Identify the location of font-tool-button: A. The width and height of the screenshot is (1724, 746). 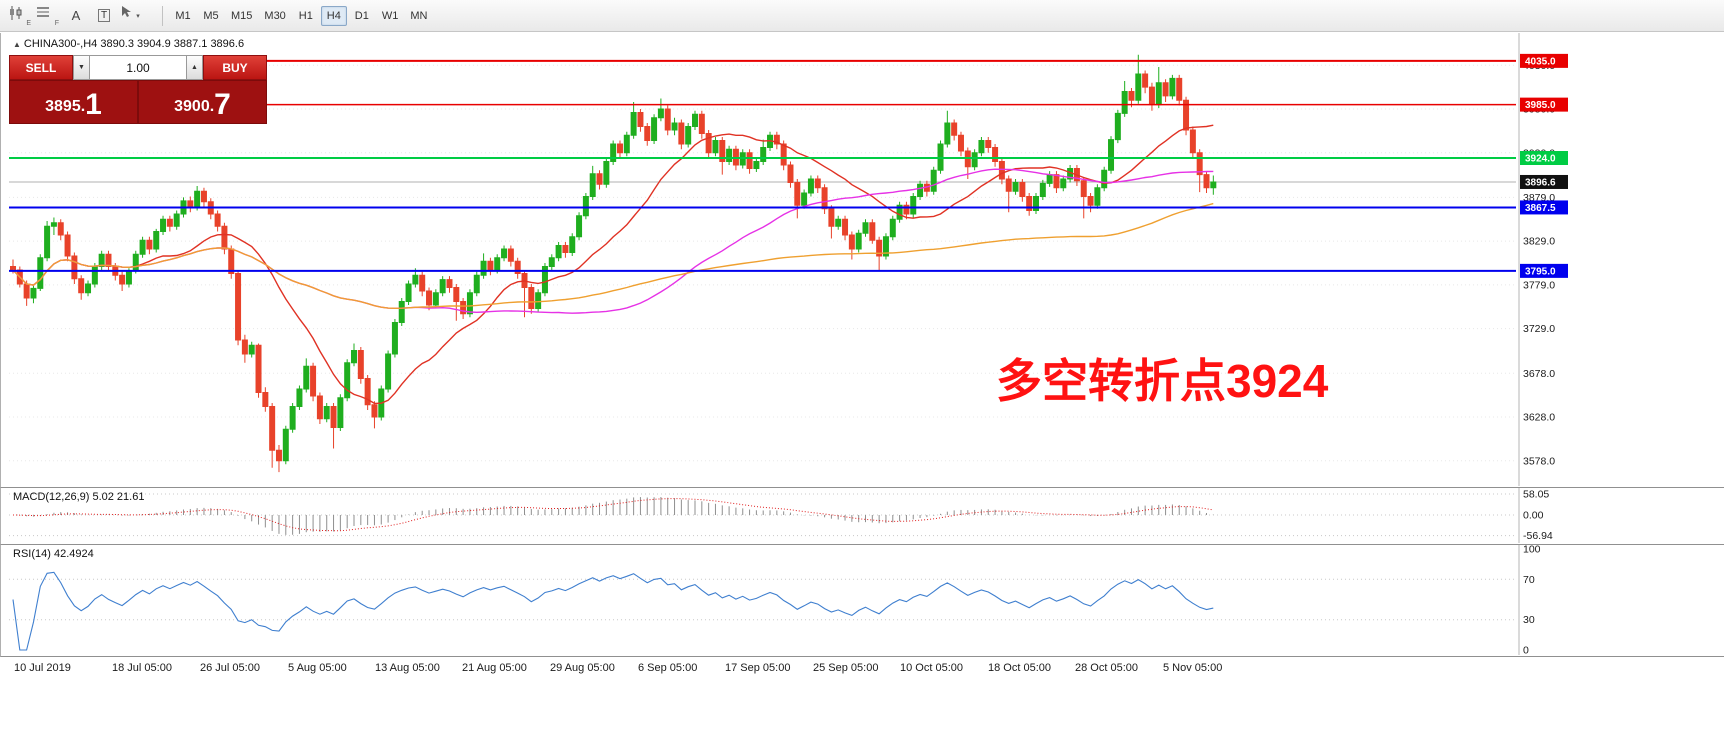
(76, 16).